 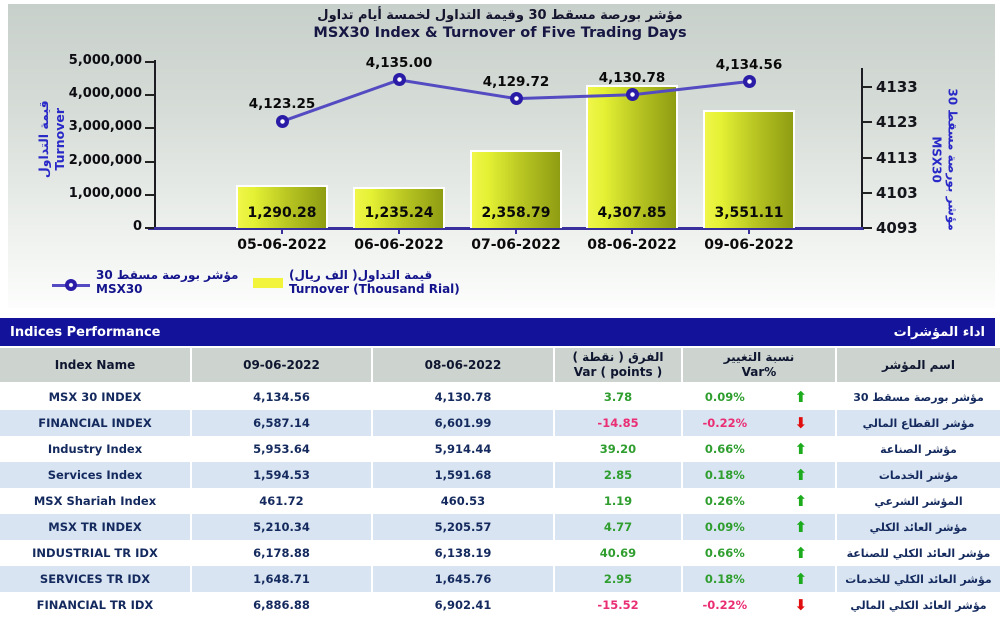 What do you see at coordinates (918, 365) in the screenshot?
I see `column-header-index-name-arabic: اسم المؤشر` at bounding box center [918, 365].